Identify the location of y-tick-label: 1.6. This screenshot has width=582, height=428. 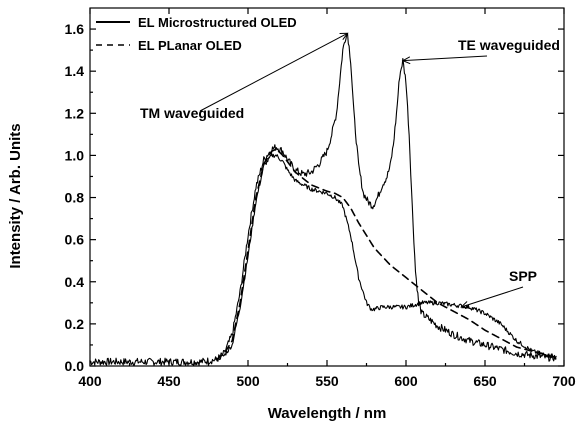
(75, 29).